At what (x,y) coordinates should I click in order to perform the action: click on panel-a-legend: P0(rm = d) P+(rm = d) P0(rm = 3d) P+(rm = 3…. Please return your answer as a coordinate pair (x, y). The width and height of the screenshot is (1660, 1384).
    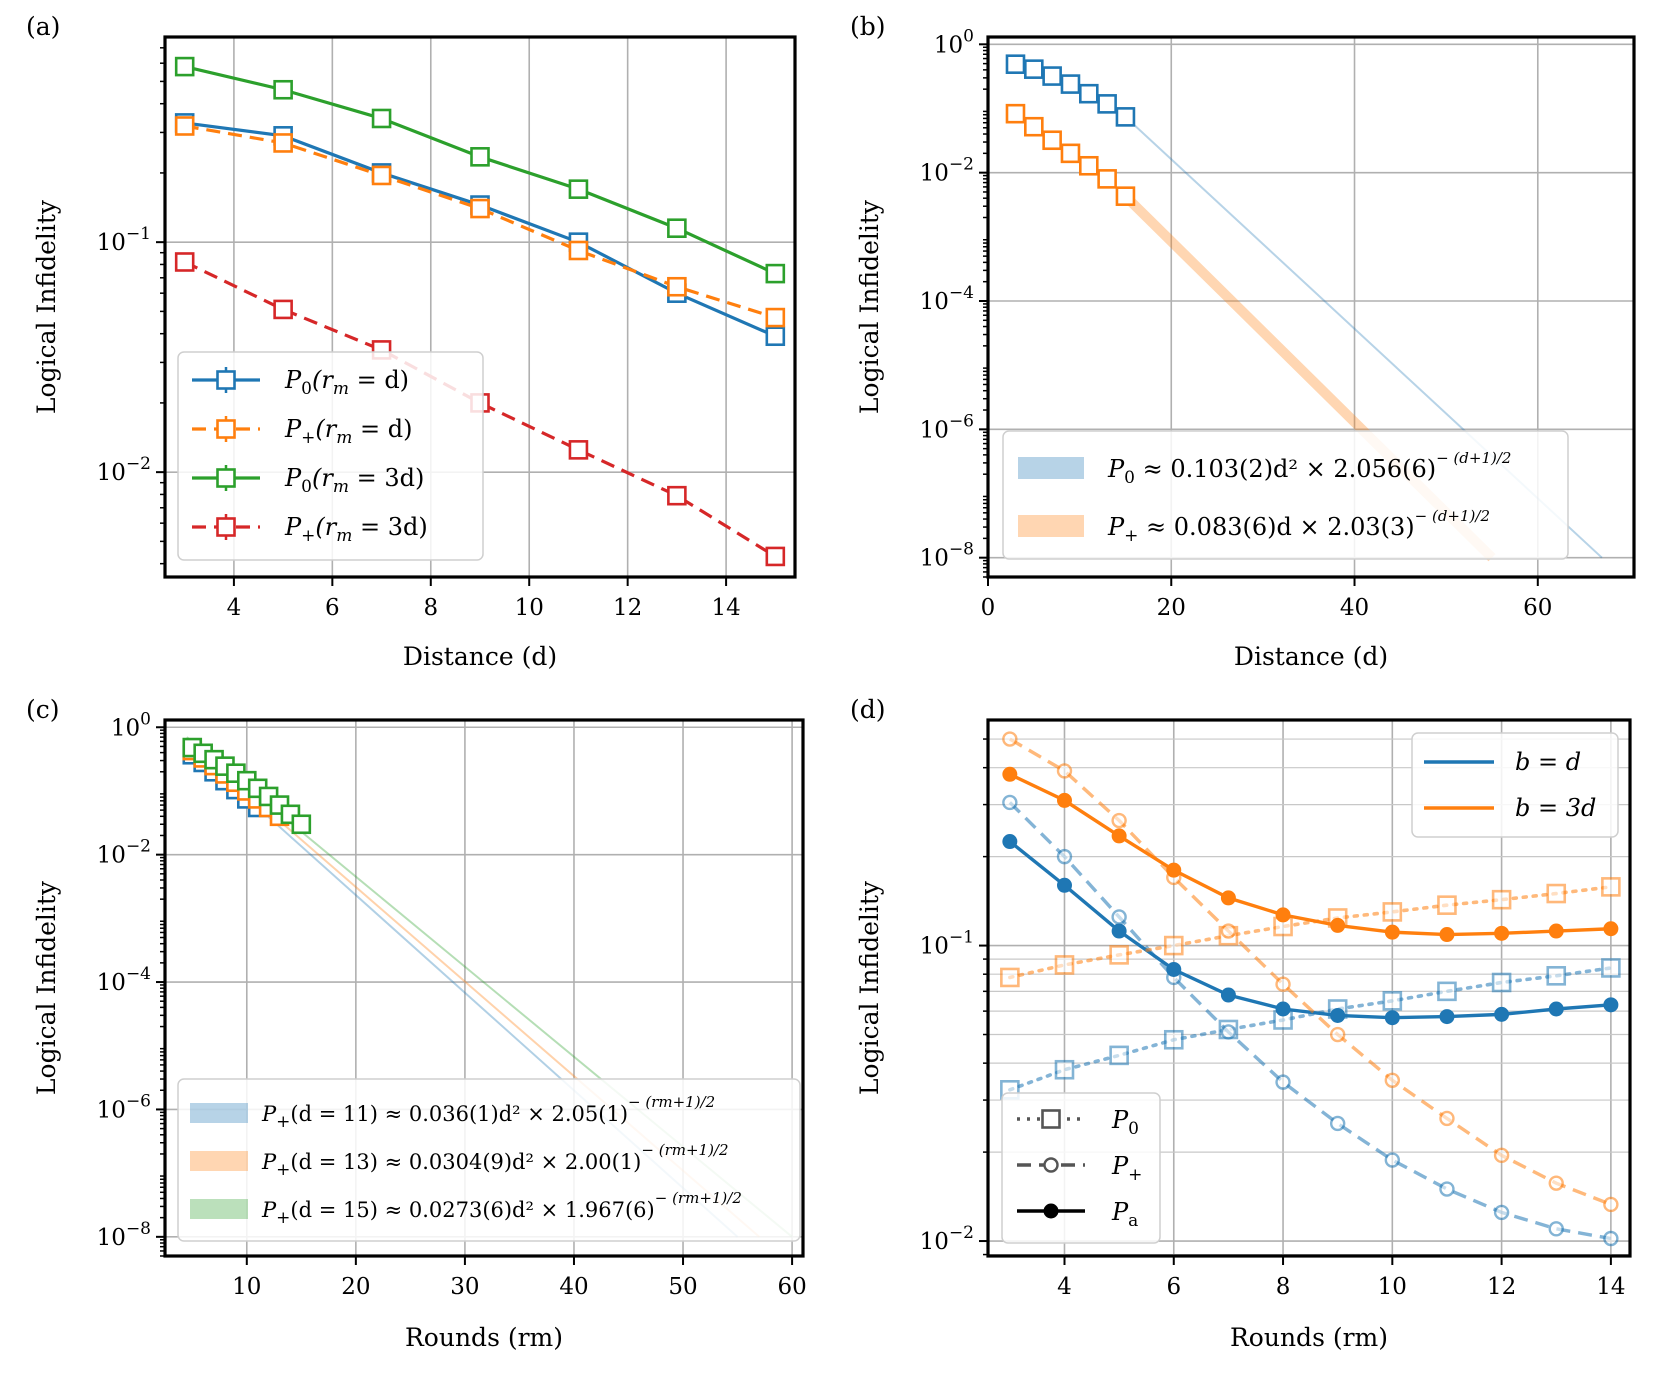
    Looking at the image, I should click on (330, 456).